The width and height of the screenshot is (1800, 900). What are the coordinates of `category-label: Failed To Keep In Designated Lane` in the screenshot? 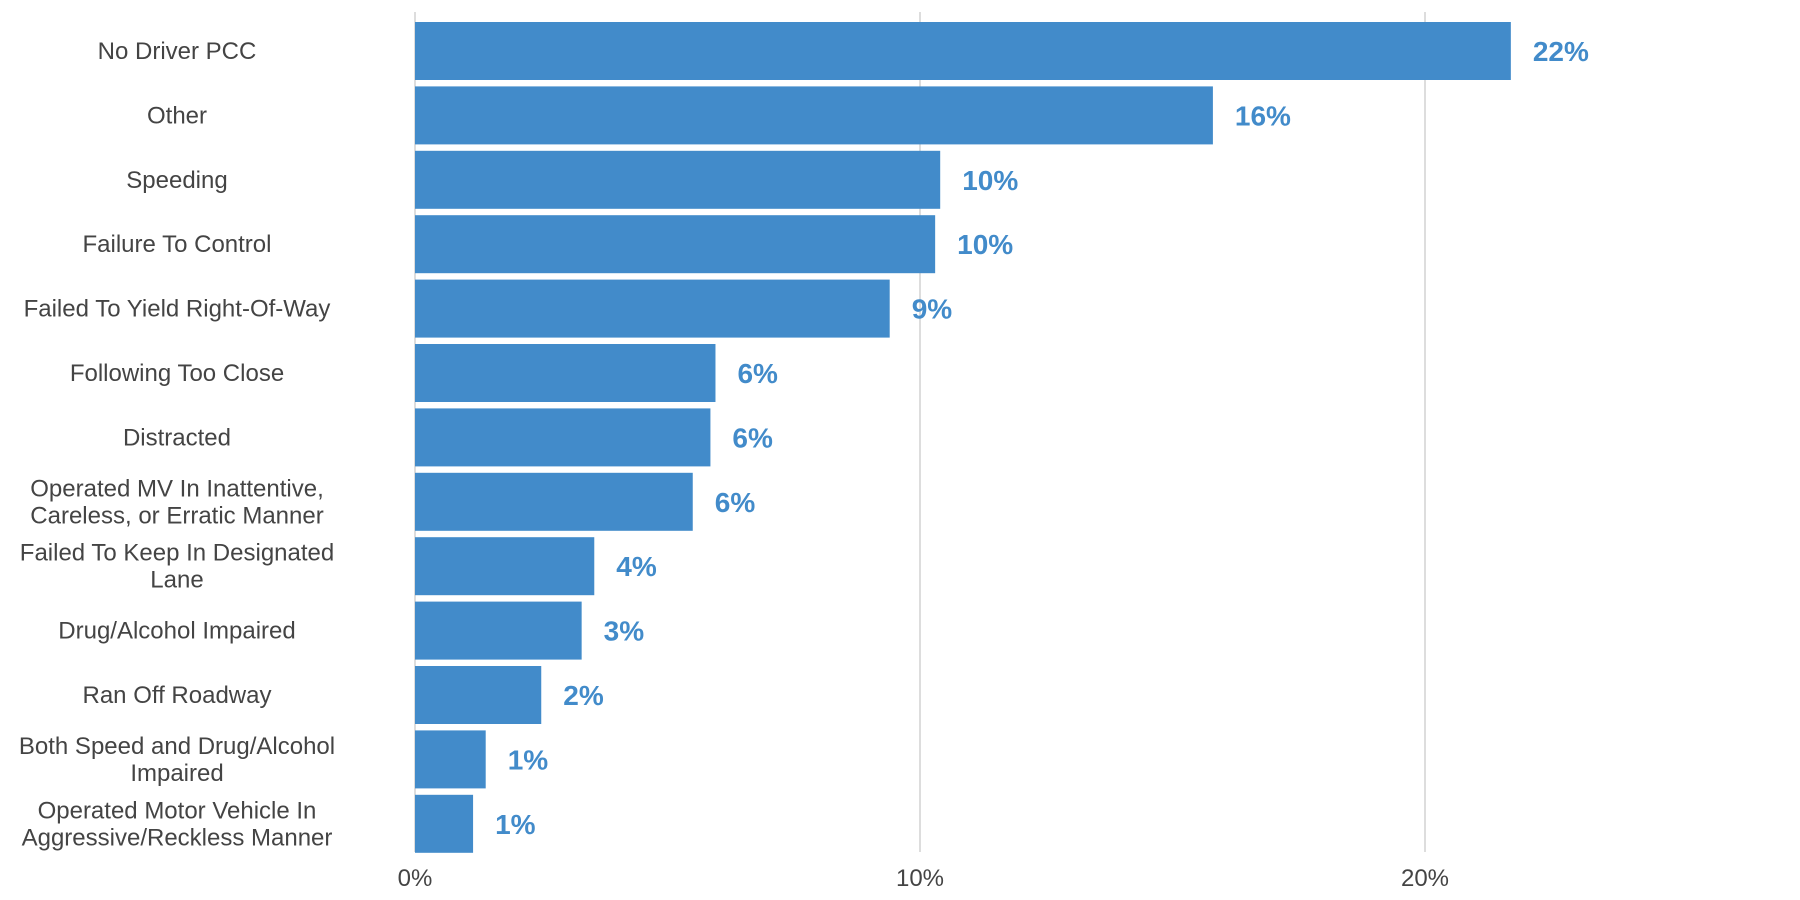 It's located at (177, 567).